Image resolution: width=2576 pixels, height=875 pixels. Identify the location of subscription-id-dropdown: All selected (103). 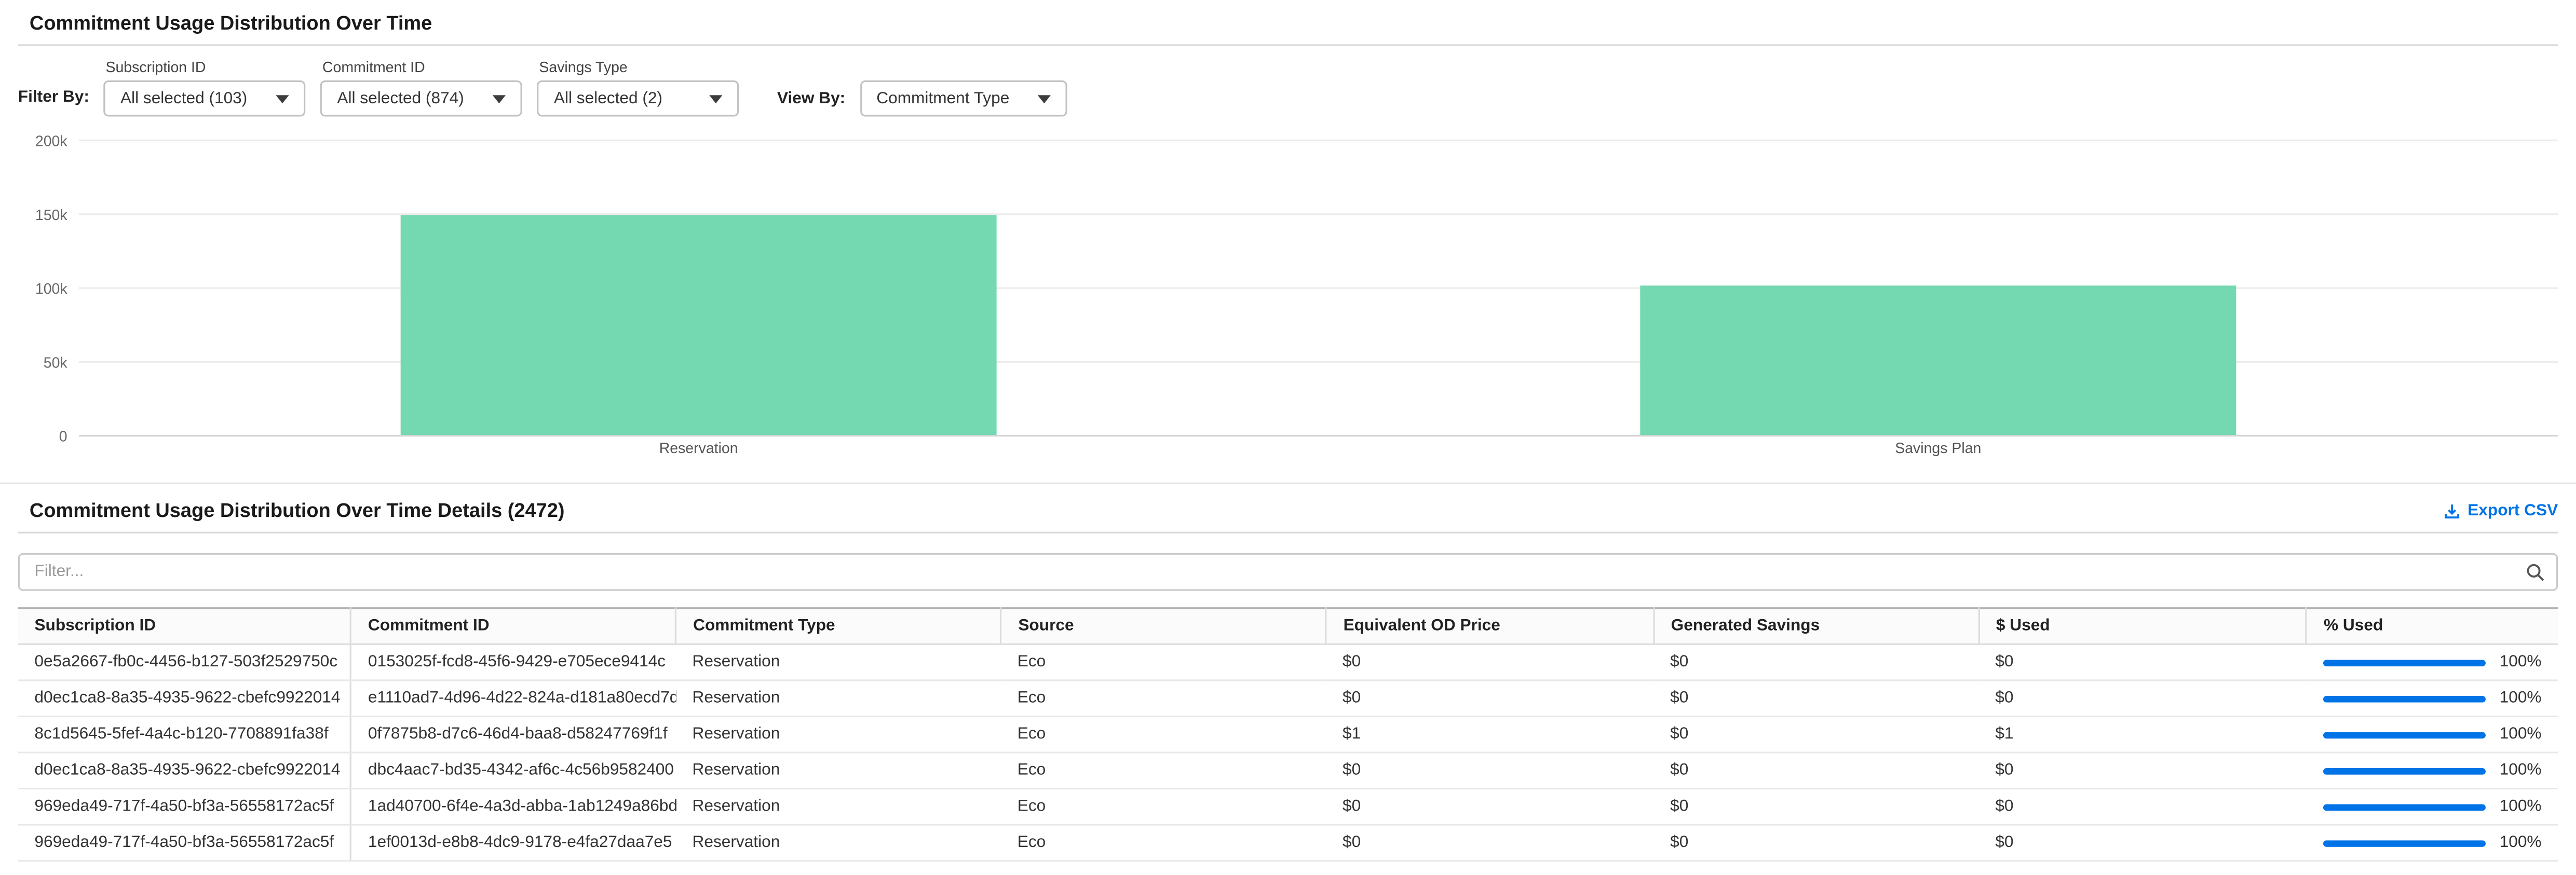
(205, 99).